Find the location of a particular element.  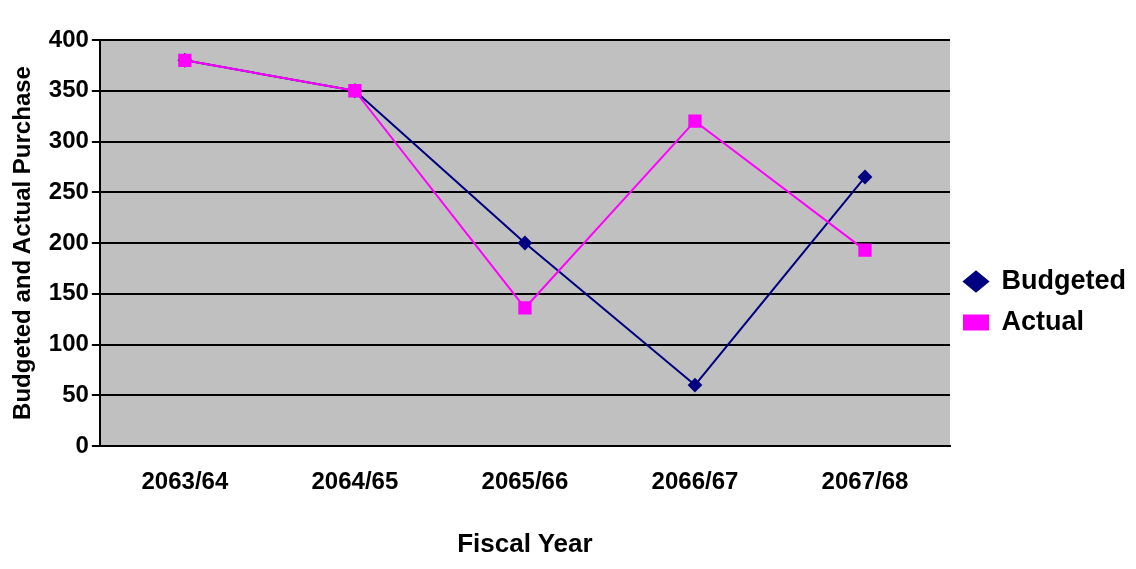

legend-label: Budgeted is located at coordinates (1064, 279).